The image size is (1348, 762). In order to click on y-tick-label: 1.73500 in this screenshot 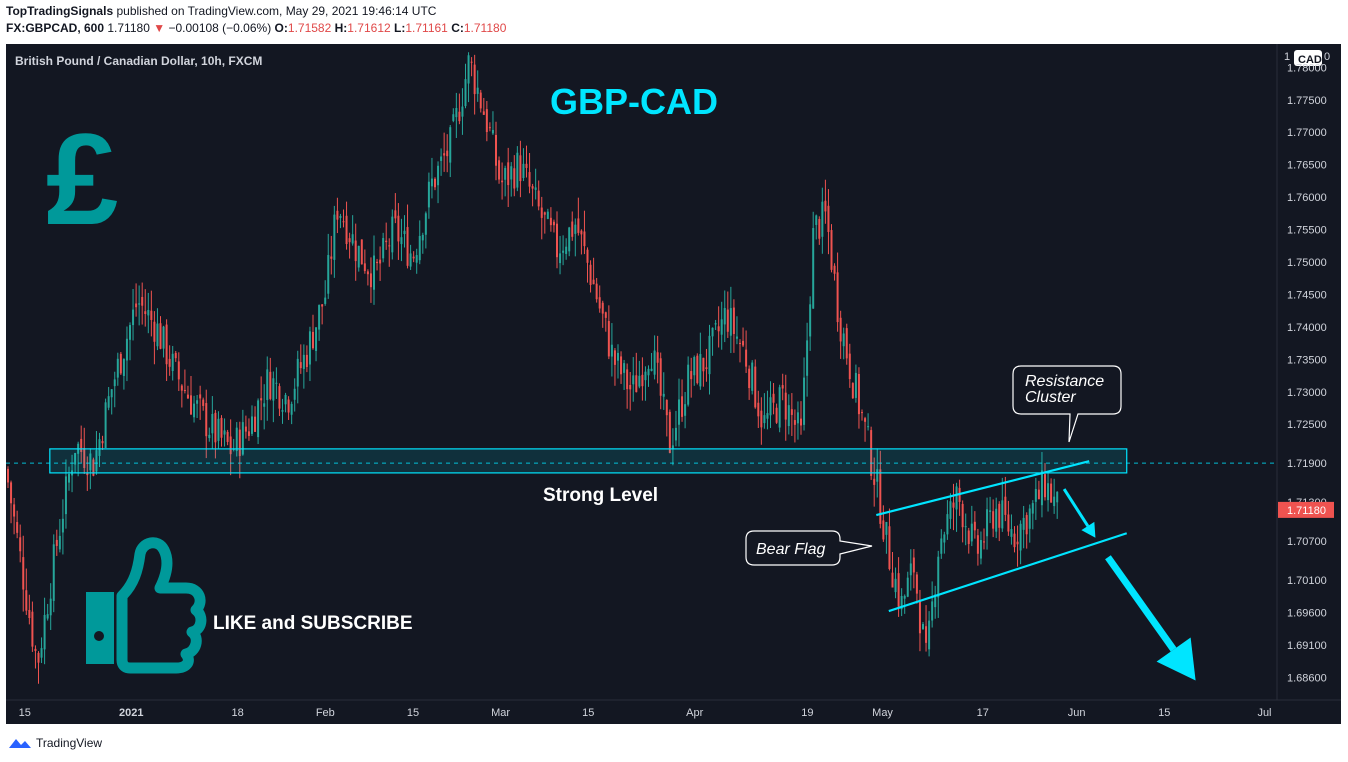, I will do `click(1307, 360)`.